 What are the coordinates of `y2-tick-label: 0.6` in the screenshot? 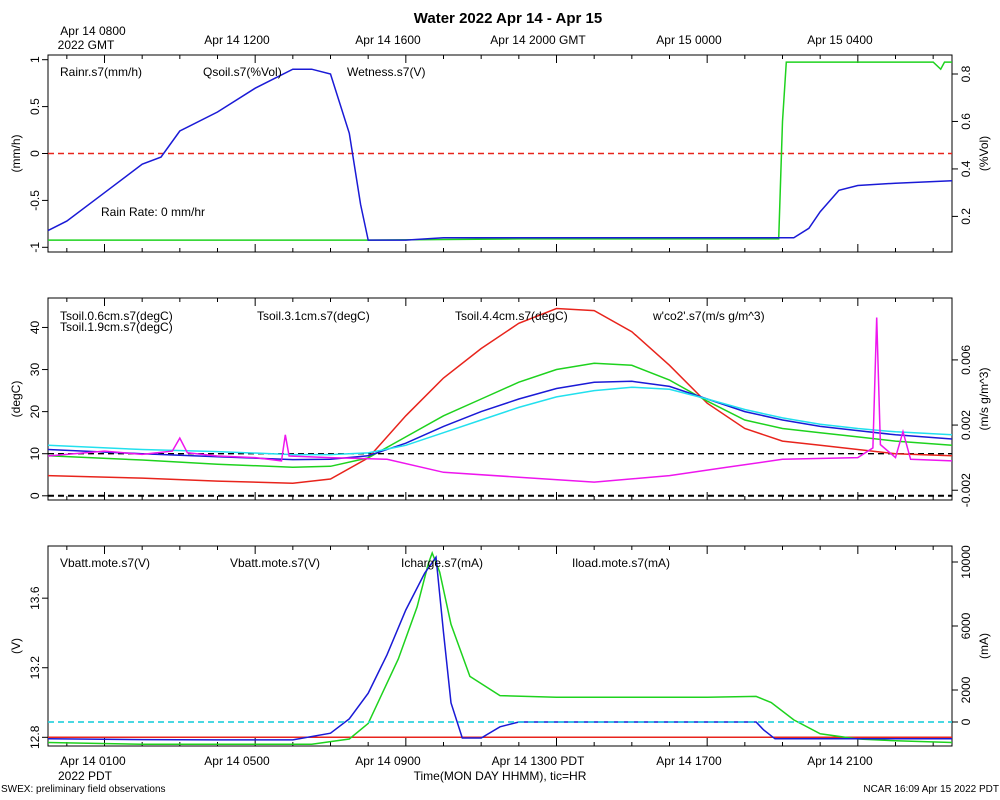 It's located at (966, 121).